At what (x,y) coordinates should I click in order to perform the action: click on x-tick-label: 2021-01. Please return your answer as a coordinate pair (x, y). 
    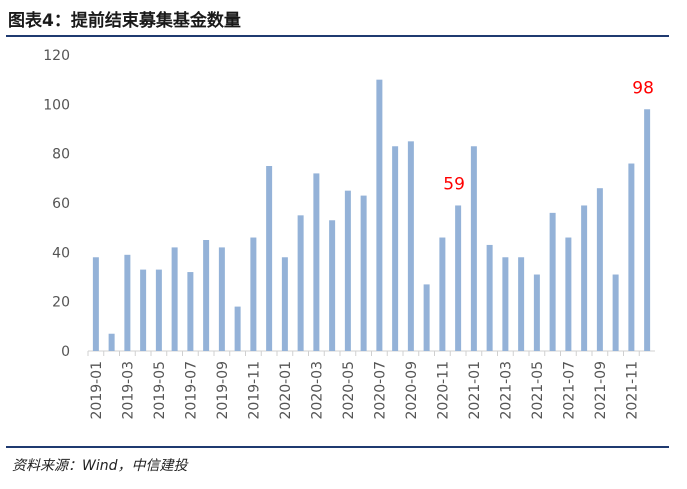
    Looking at the image, I should click on (475, 390).